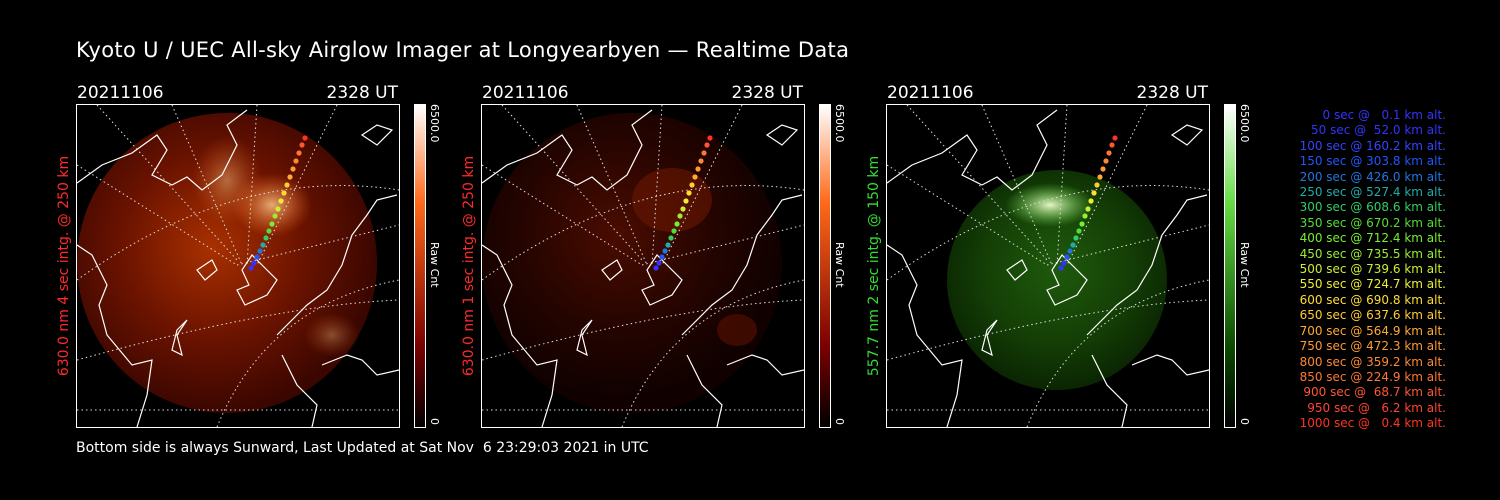 This screenshot has height=500, width=1500. I want to click on legend-row: 150 sec @ 303.8 km alt., so click(1372, 161).